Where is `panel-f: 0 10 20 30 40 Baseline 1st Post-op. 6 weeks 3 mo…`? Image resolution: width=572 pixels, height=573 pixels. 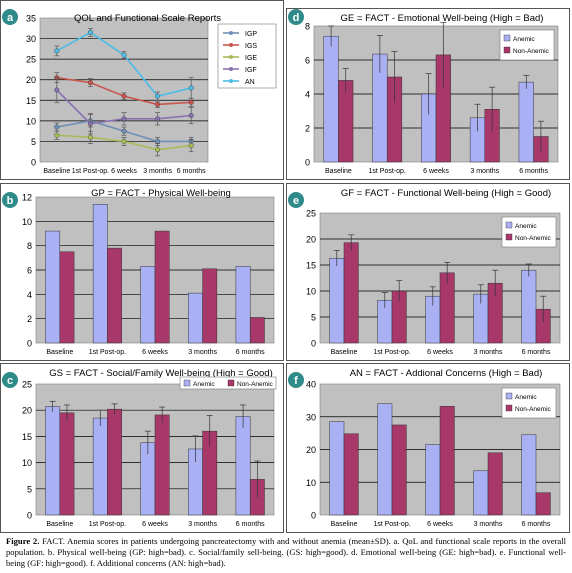 panel-f: 0 10 20 30 40 Baseline 1st Post-op. 6 weeks 3 mo… is located at coordinates (428, 448).